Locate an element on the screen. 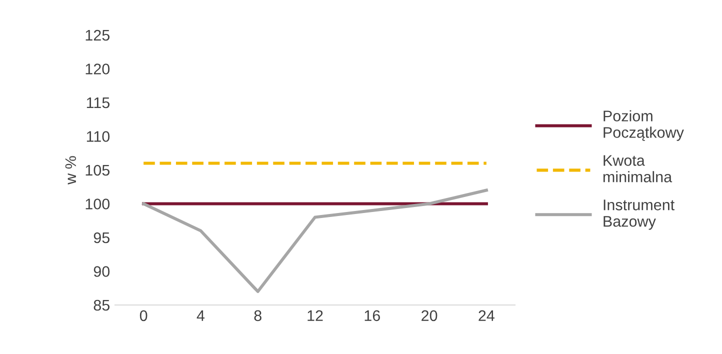  legend-label: Poziom Początkowy is located at coordinates (644, 125).